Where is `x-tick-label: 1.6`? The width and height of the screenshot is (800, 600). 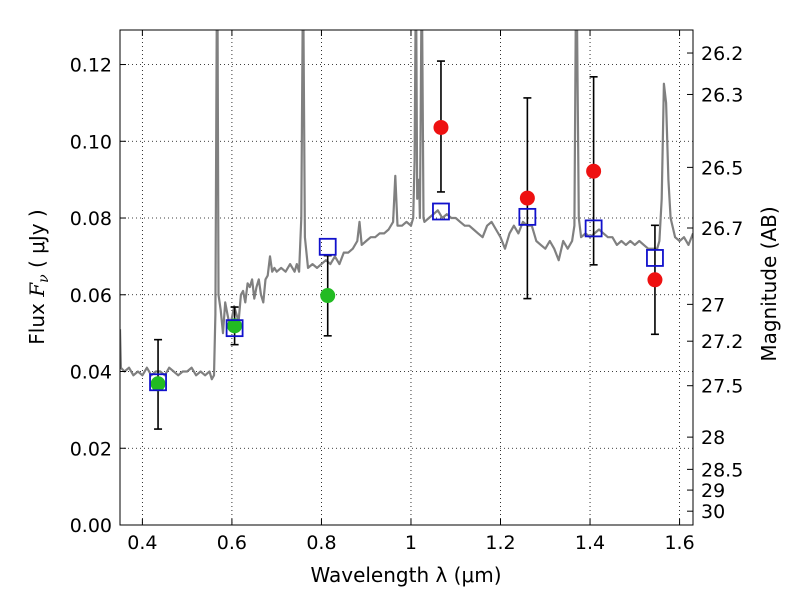
x-tick-label: 1.6 is located at coordinates (679, 543).